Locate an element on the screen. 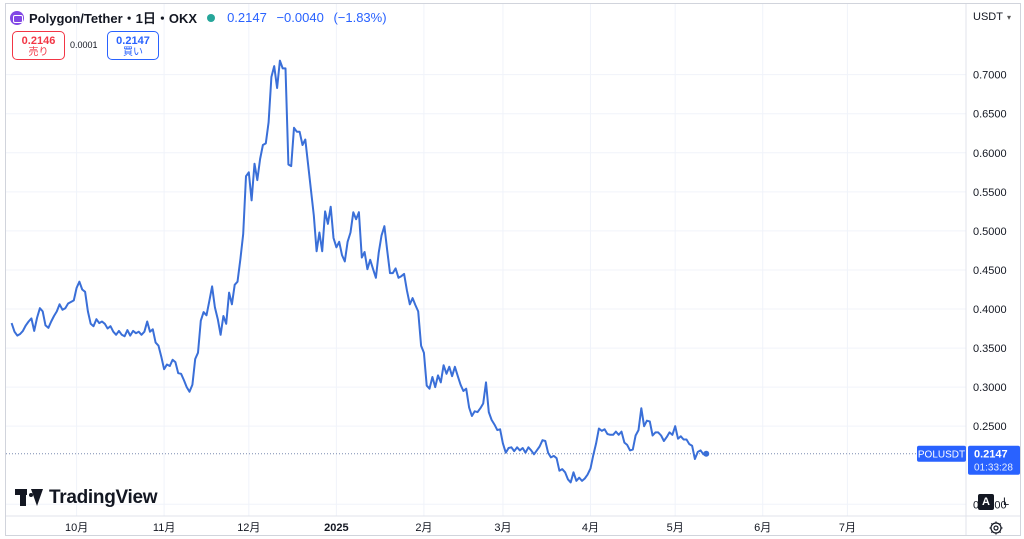 Image resolution: width=1024 pixels, height=539 pixels. y-tick-label: 0.4000 is located at coordinates (990, 310).